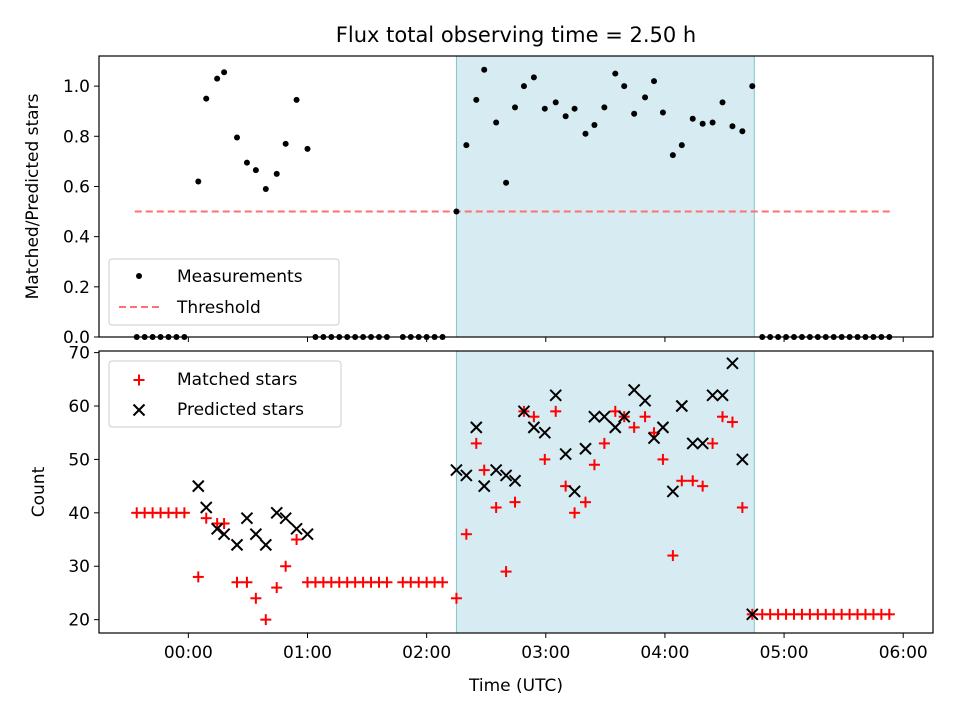  Describe the element at coordinates (79, 354) in the screenshot. I see `count-y-tick-label: 70` at that location.